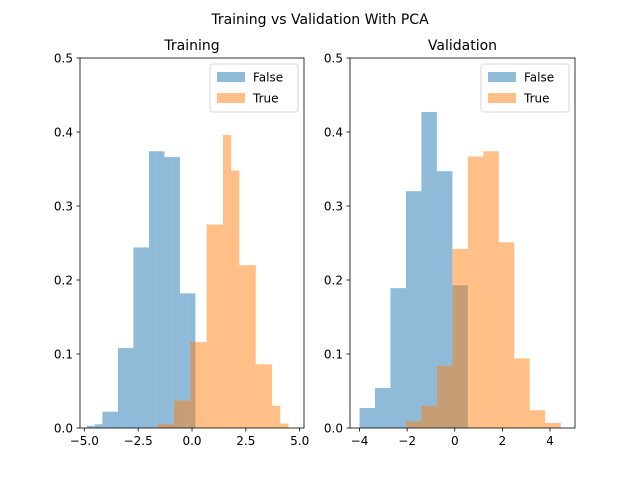 This screenshot has height=484, width=640. Describe the element at coordinates (503, 441) in the screenshot. I see `x-tick-label: 2` at that location.